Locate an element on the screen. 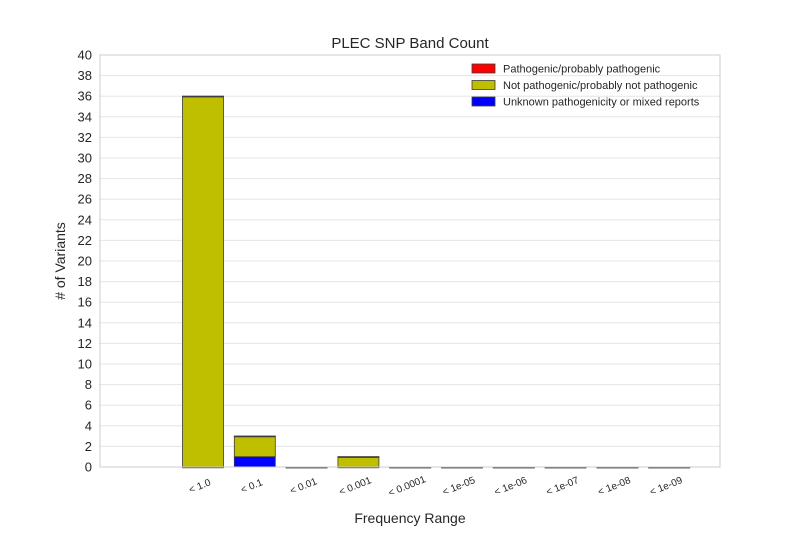 Image resolution: width=800 pixels, height=550 pixels. y-tick-label: 20 is located at coordinates (85, 261).